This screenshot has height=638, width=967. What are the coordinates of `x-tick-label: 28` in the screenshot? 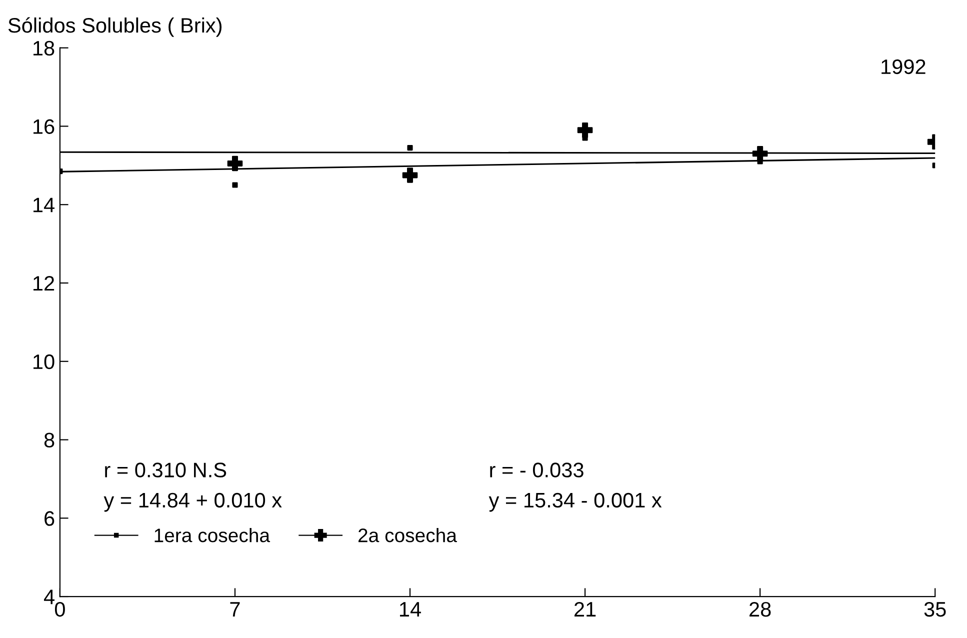 It's located at (760, 609).